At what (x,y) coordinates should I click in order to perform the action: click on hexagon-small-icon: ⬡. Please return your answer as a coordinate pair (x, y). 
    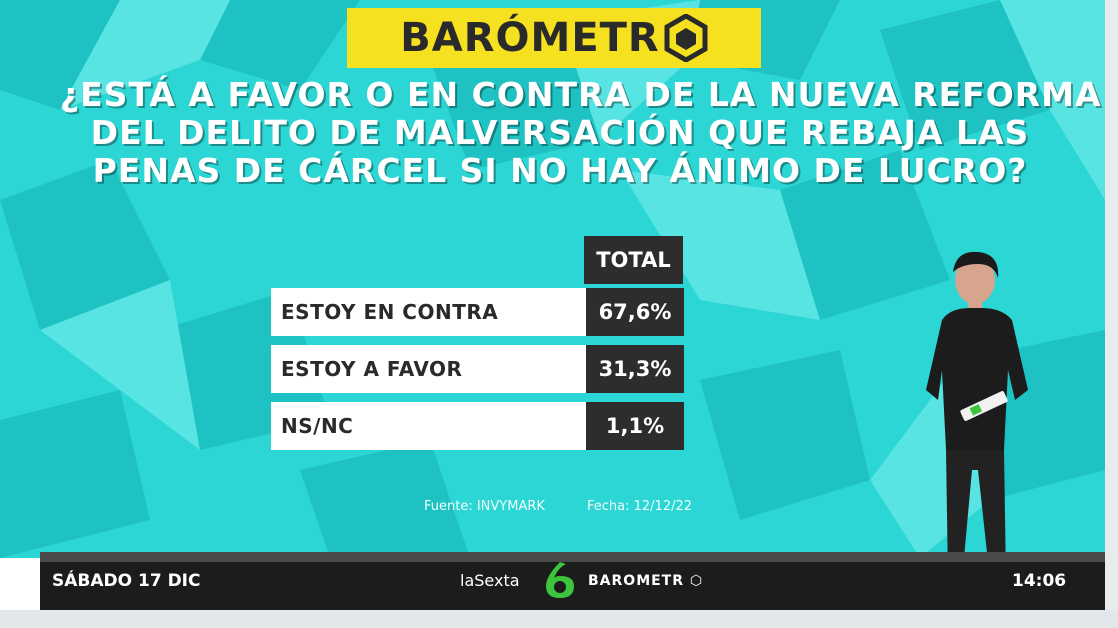
    Looking at the image, I should click on (694, 581).